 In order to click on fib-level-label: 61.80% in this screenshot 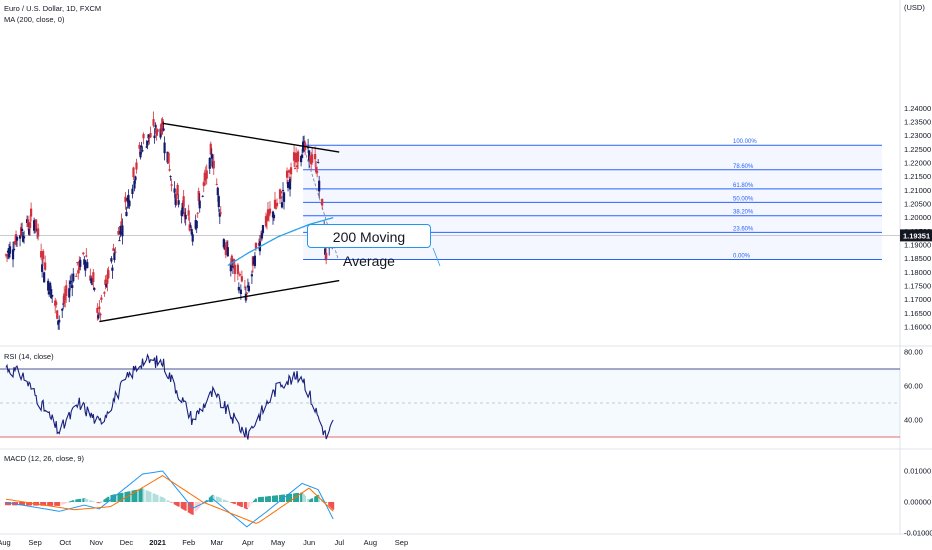, I will do `click(743, 186)`.